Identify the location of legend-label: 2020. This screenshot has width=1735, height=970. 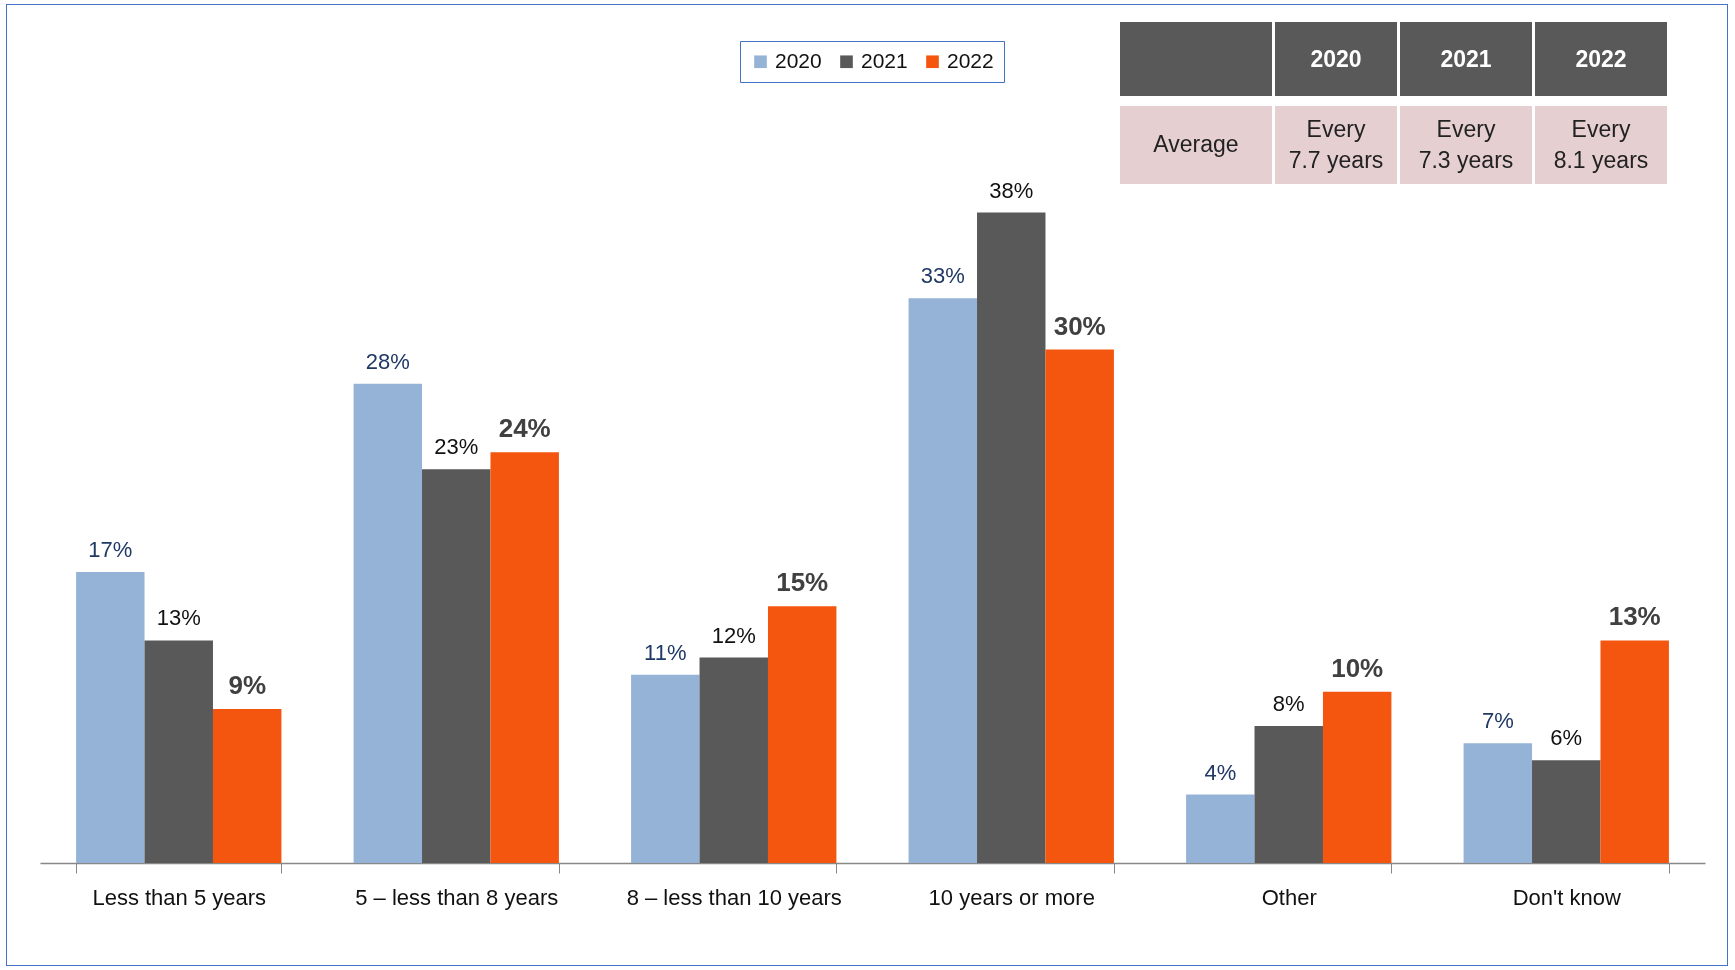
(798, 60).